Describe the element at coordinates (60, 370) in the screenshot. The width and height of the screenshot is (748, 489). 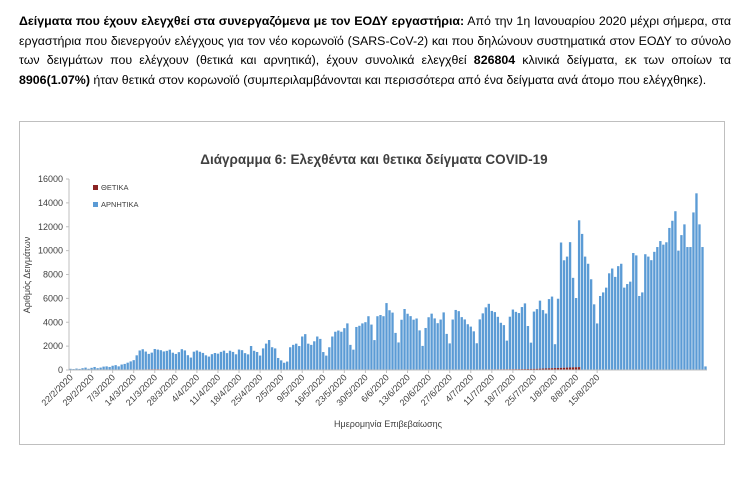
I see `y-tick-label: 0` at that location.